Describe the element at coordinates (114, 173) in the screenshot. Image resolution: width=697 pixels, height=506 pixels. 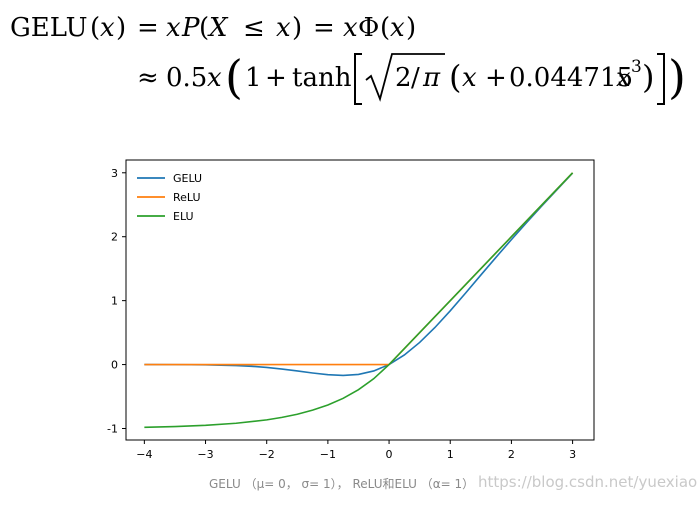
I see `y-tick-label: 3` at that location.